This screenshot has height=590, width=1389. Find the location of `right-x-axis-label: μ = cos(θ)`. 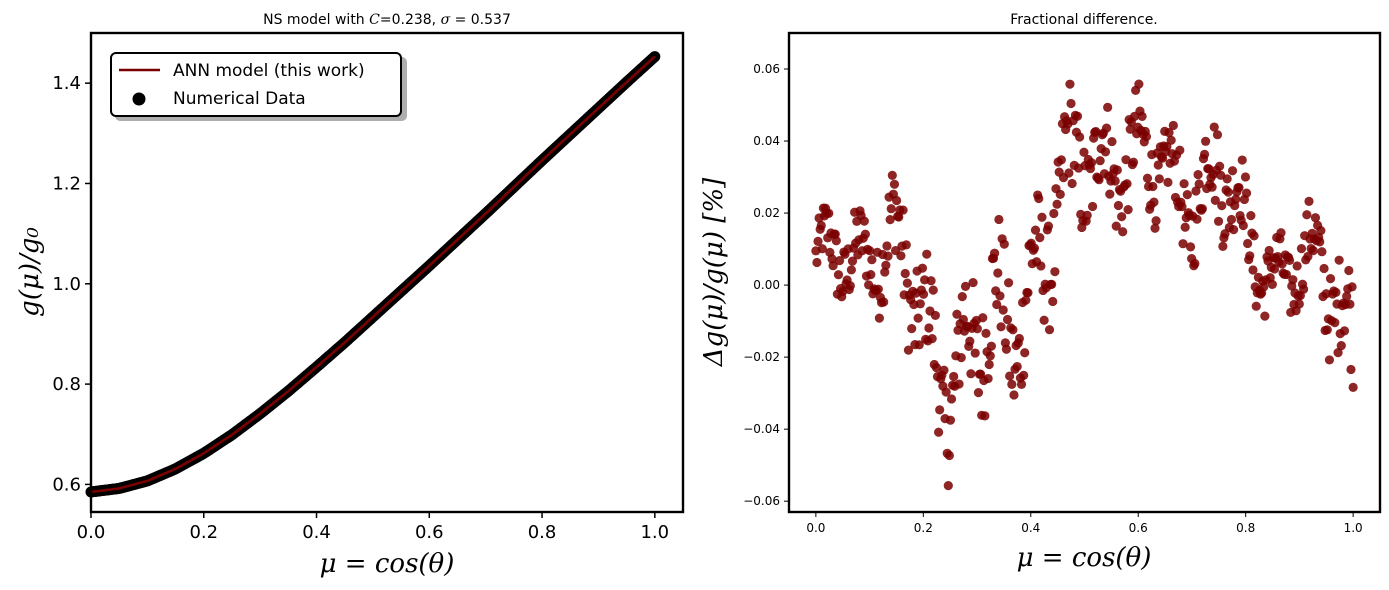

right-x-axis-label: μ = cos(θ) is located at coordinates (1084, 558).